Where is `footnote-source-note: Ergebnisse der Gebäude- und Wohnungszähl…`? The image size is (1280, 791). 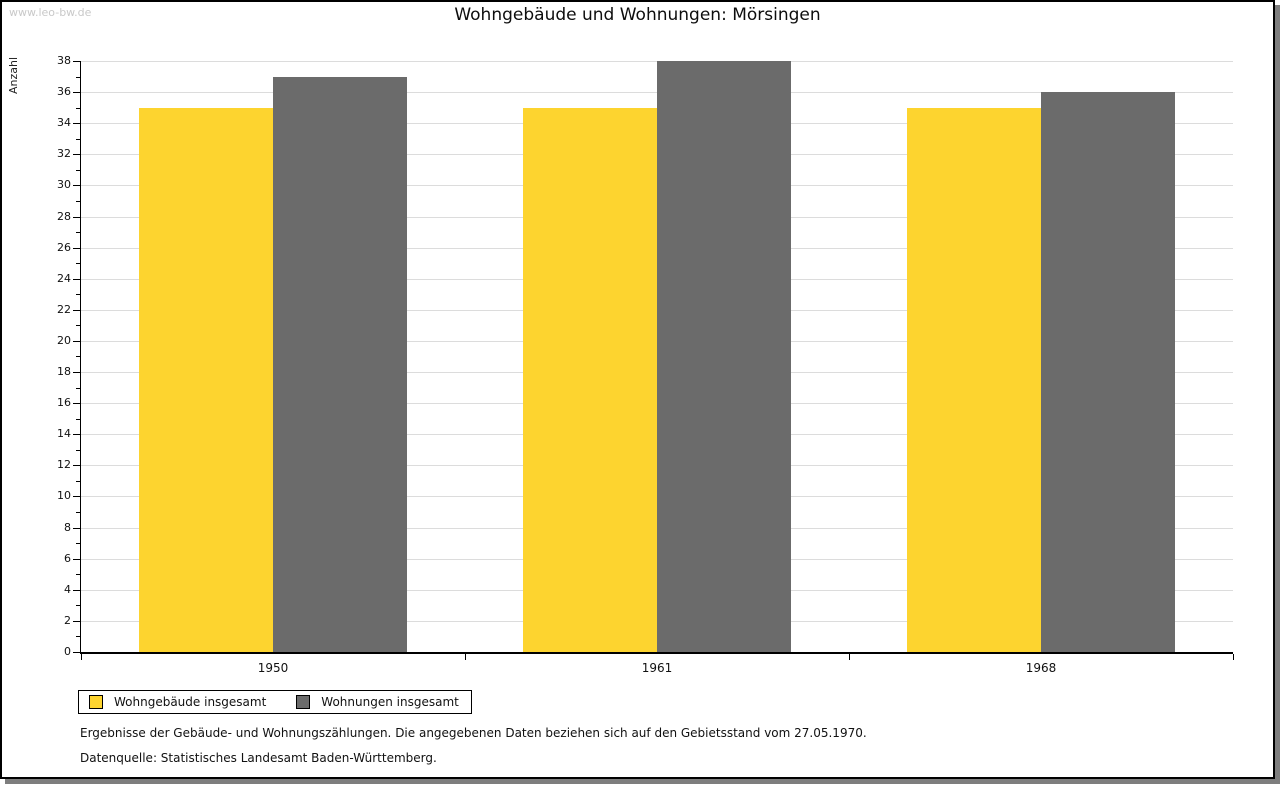
footnote-source-note: Ergebnisse der Gebäude- und Wohnungszähl… is located at coordinates (473, 733).